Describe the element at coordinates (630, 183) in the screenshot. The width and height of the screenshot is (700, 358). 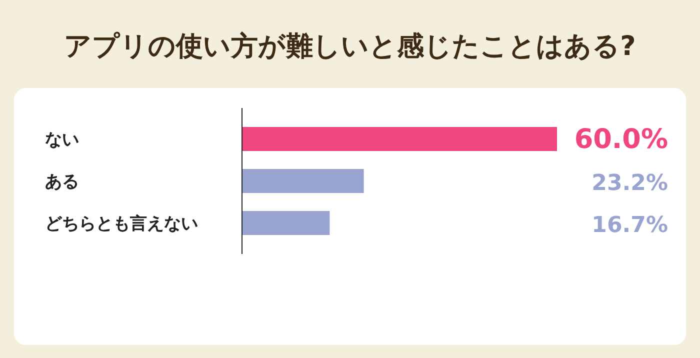
I see `data-label: 23.2%` at that location.